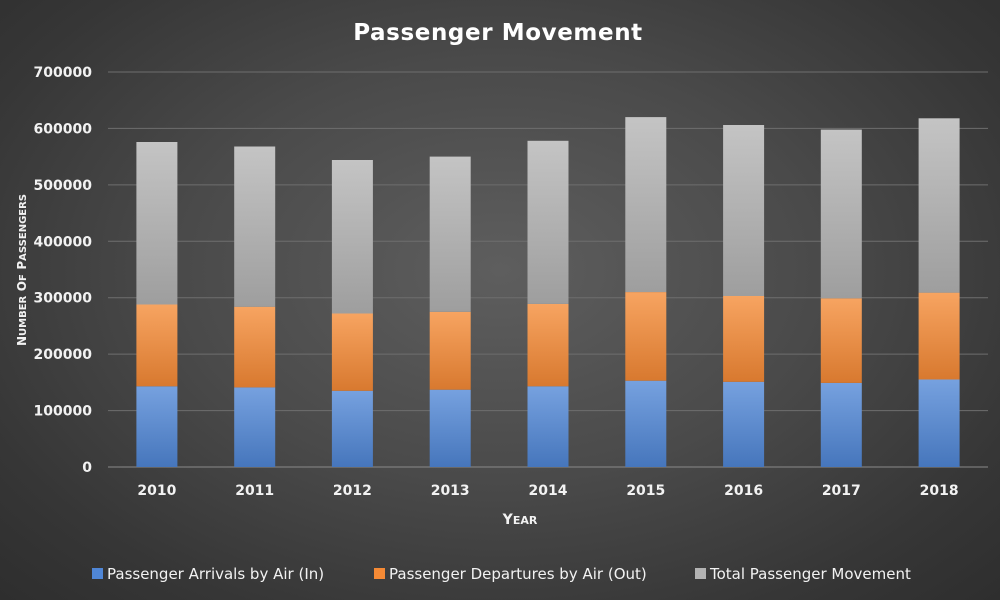 The image size is (1000, 600). Describe the element at coordinates (63, 129) in the screenshot. I see `y-tick-label: 600000` at that location.